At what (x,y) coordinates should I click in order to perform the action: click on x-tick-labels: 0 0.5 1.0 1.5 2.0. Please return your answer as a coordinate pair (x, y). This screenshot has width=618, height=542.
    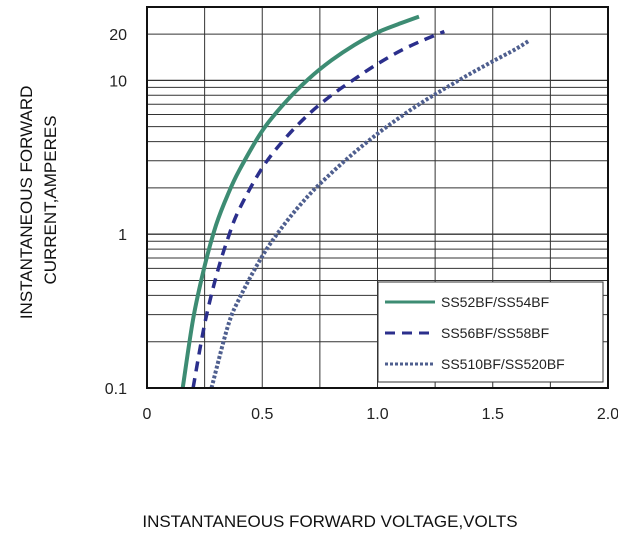
    Looking at the image, I should click on (380, 414).